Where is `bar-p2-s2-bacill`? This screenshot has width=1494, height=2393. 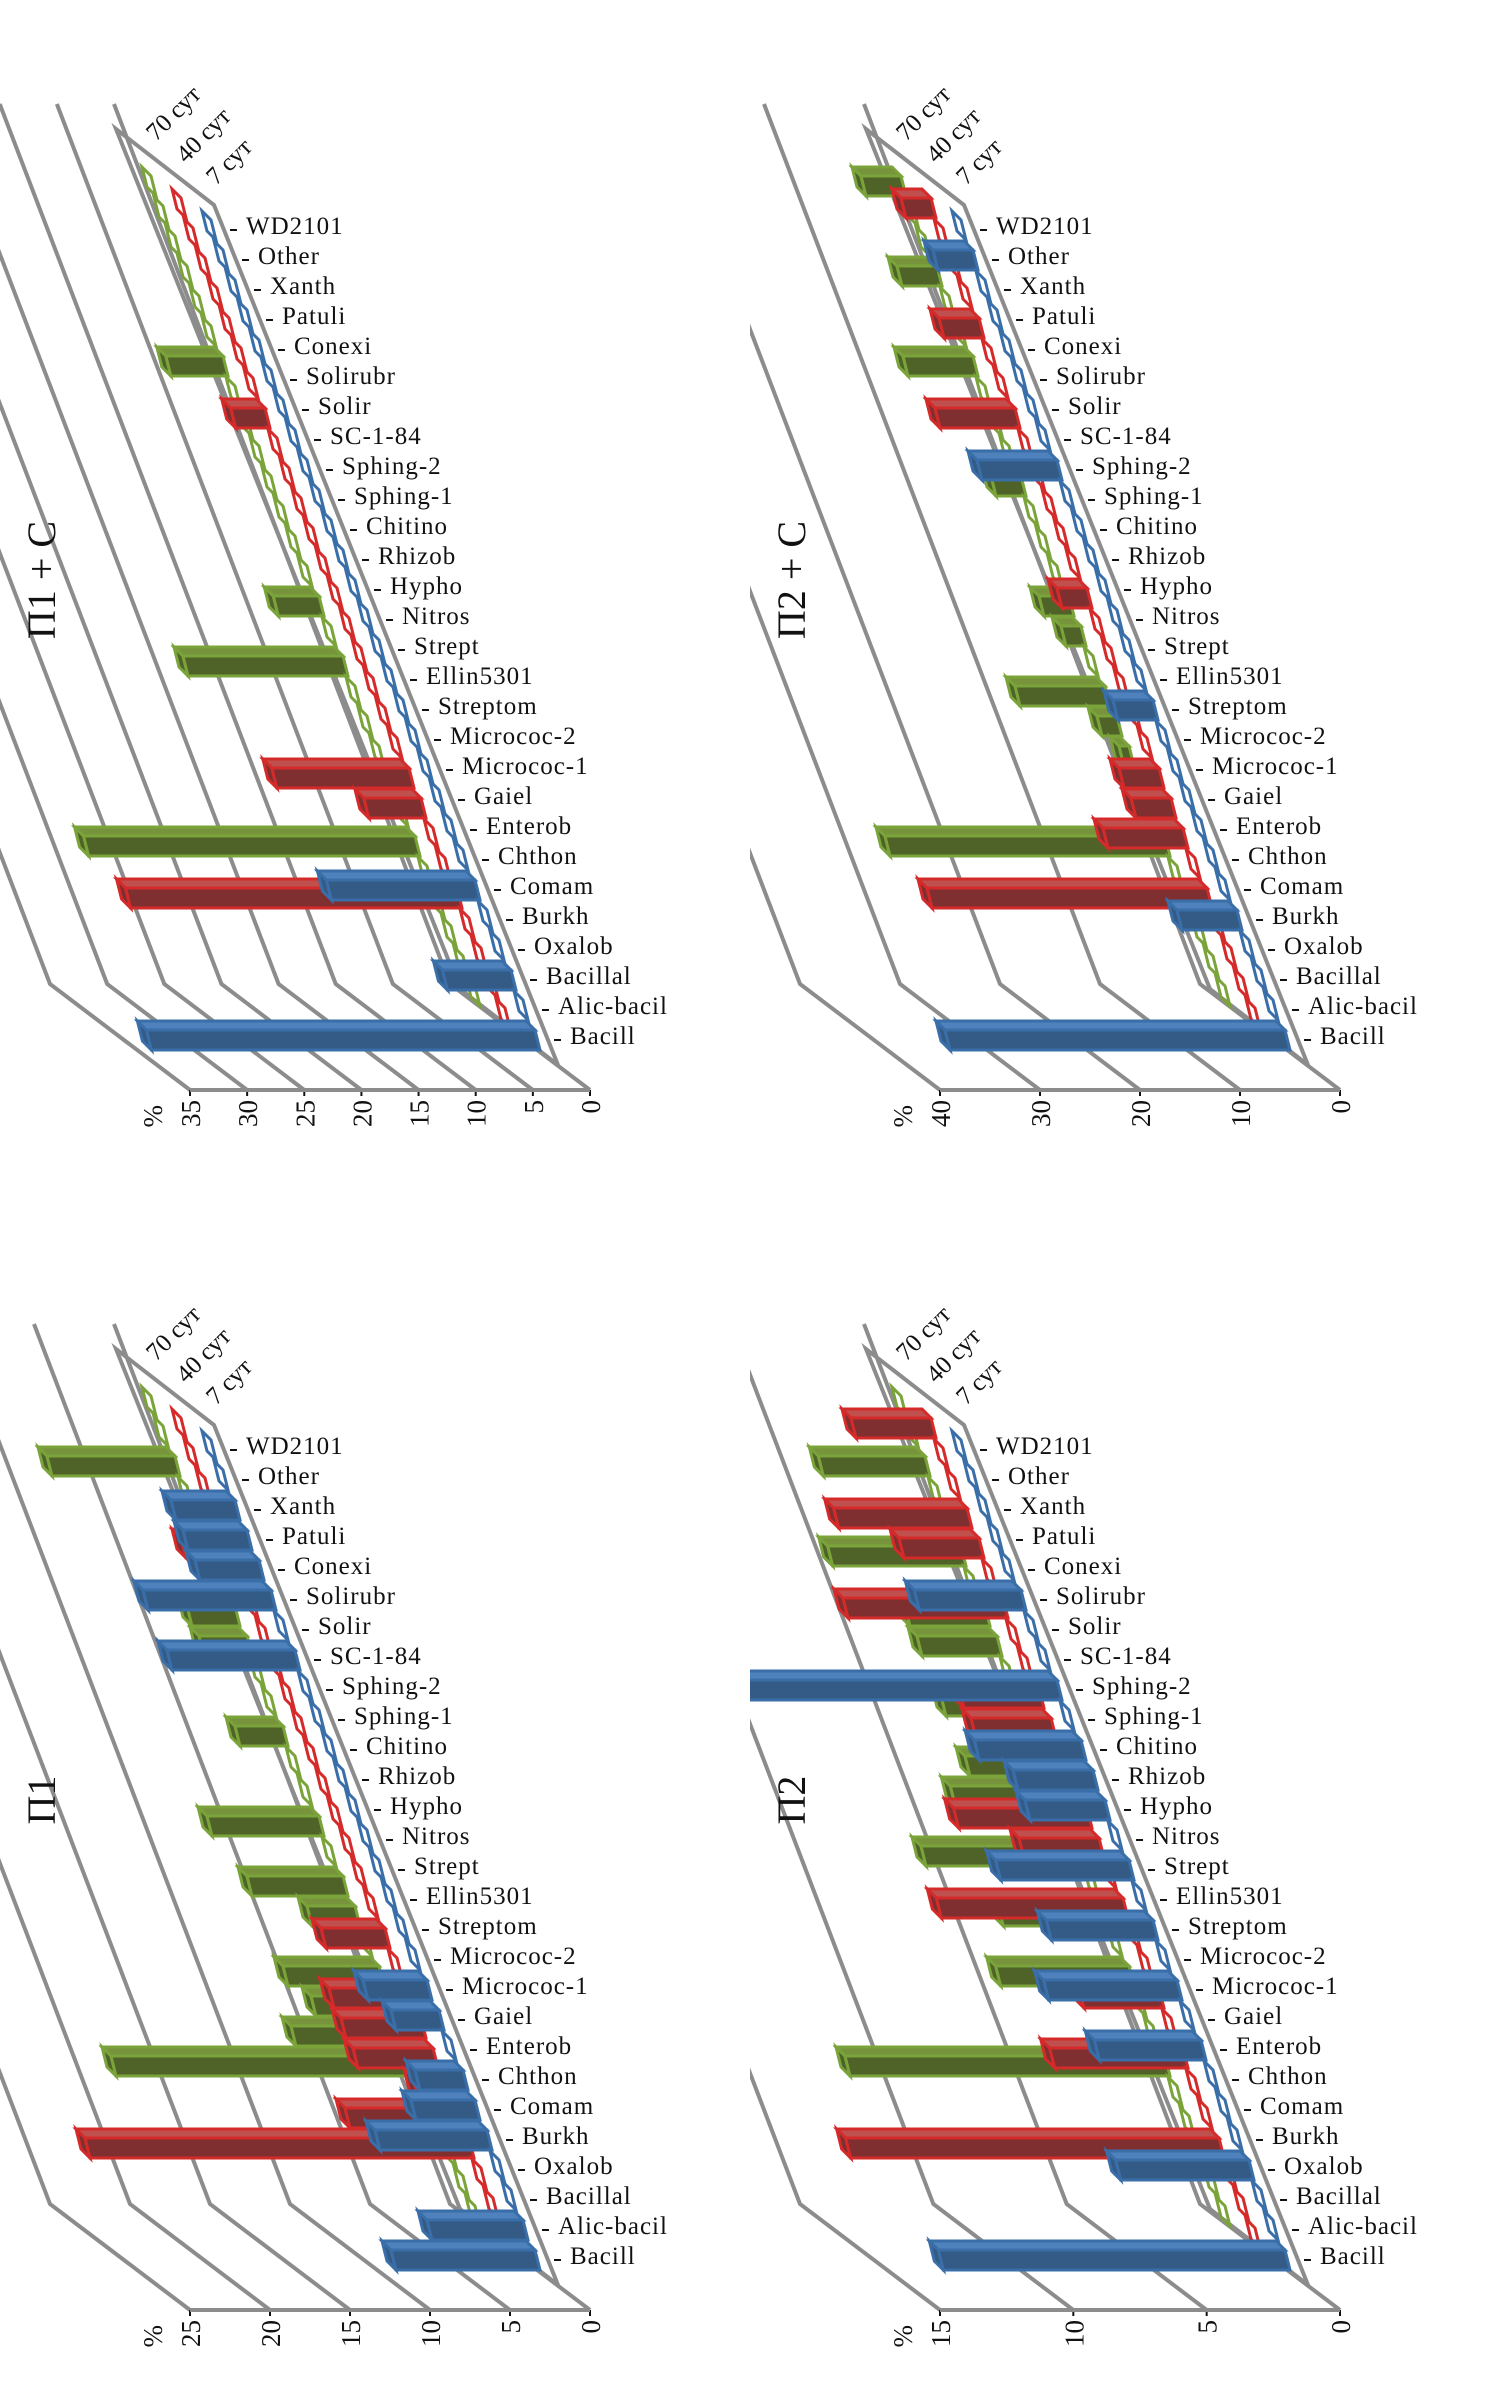 bar-p2-s2-bacill is located at coordinates (1223, 2211).